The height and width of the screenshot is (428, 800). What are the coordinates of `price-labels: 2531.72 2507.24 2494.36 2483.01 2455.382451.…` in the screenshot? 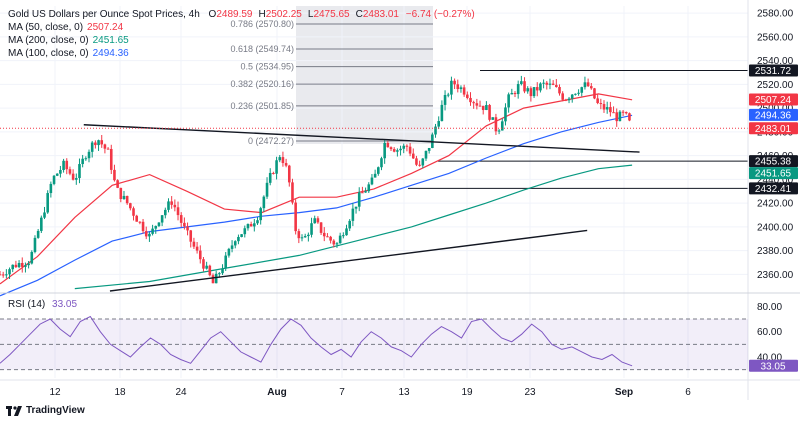 It's located at (773, 129).